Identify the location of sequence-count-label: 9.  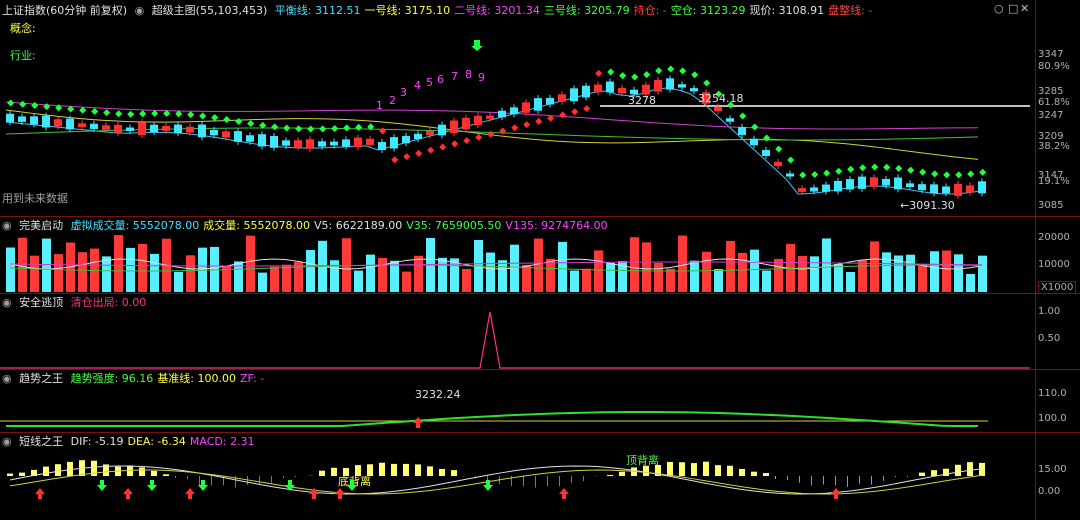
(481, 77).